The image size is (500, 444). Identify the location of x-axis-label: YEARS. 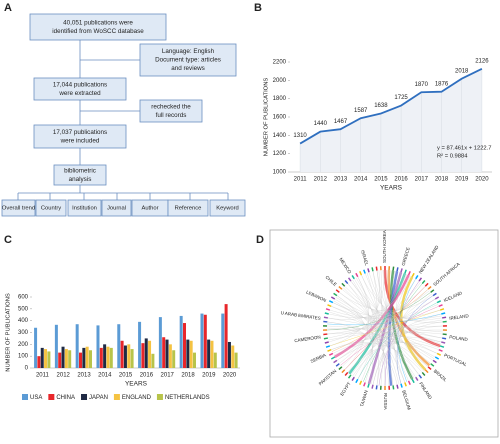
(136, 384).